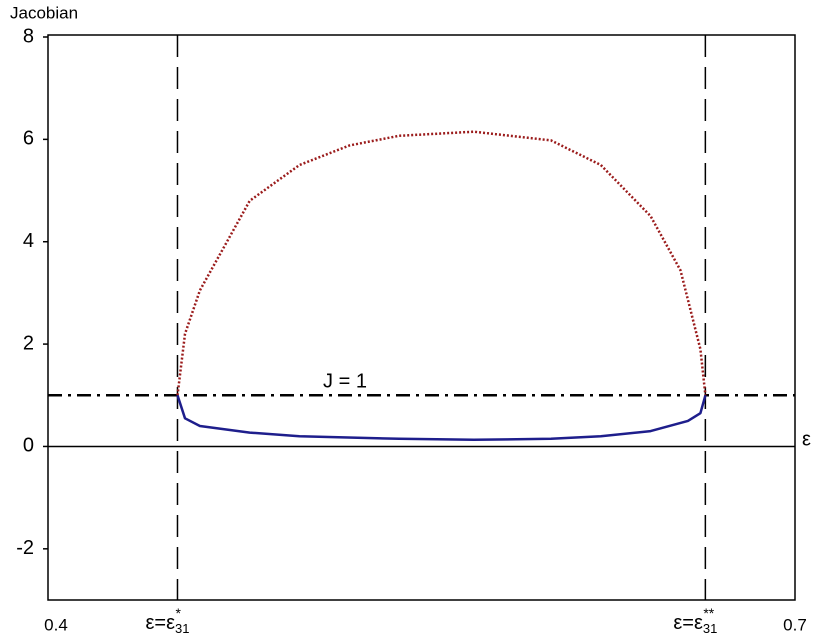 This screenshot has height=638, width=830. What do you see at coordinates (25, 548) in the screenshot?
I see `y-tick-label: -2` at bounding box center [25, 548].